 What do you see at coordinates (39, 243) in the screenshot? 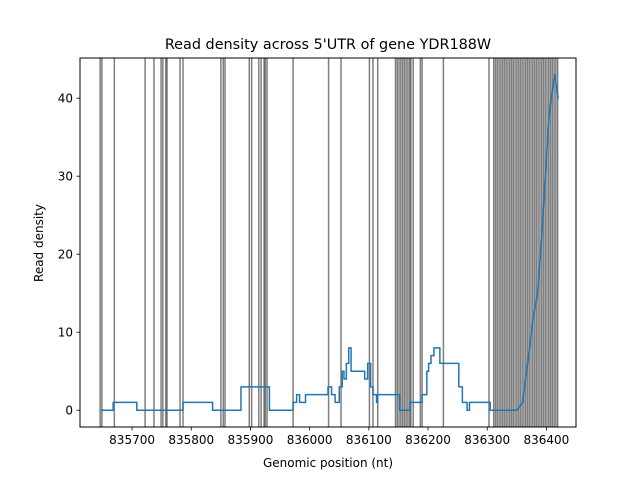
I see `y-axis-label: Read density` at bounding box center [39, 243].